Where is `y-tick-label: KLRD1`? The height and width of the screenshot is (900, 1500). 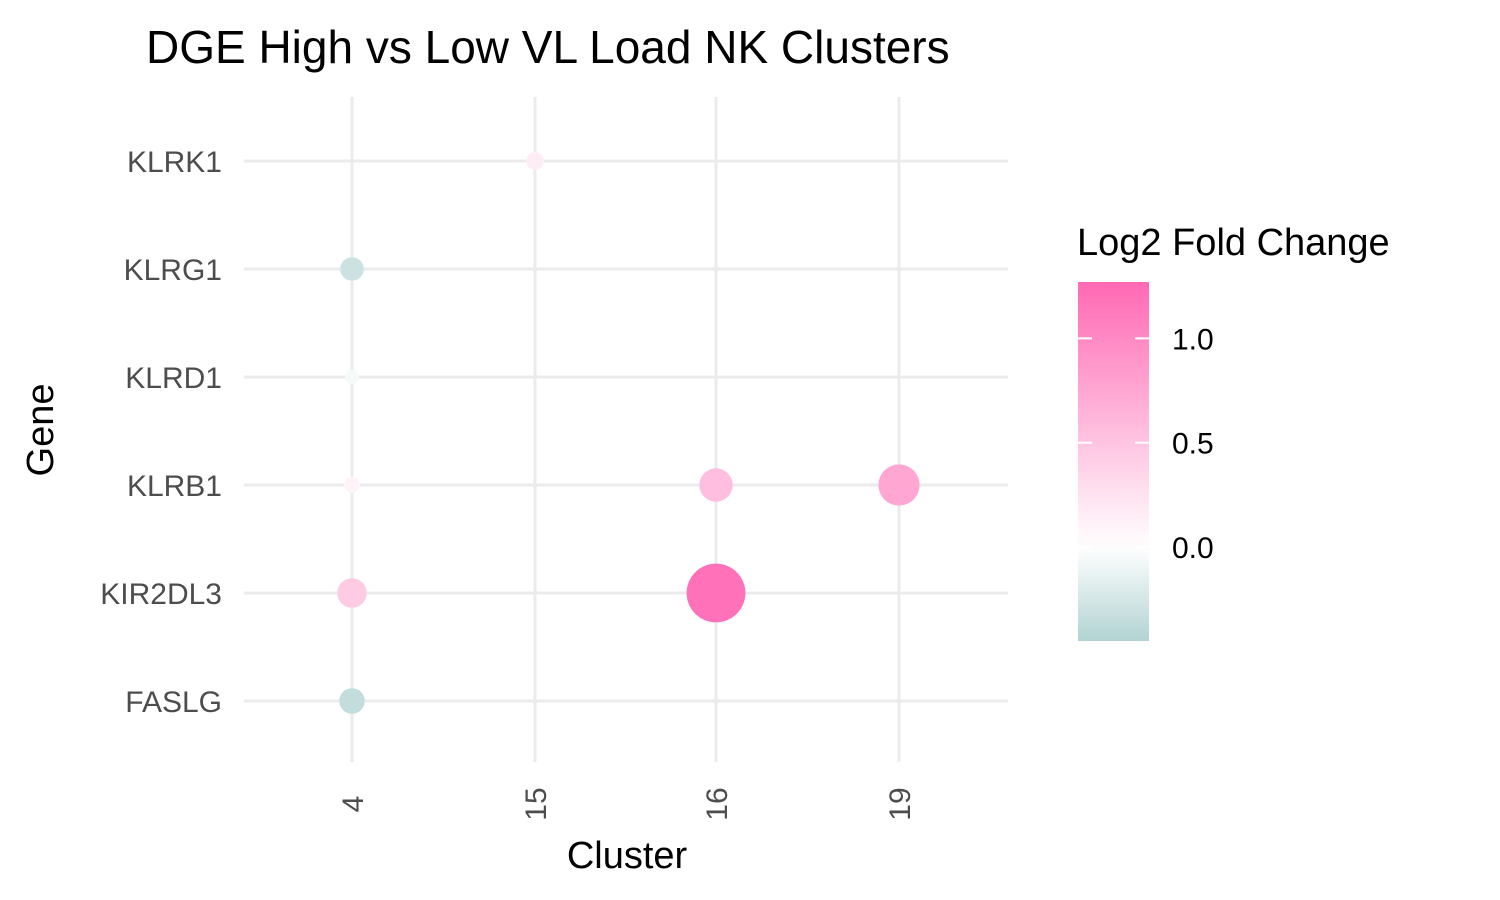 y-tick-label: KLRD1 is located at coordinates (173, 378).